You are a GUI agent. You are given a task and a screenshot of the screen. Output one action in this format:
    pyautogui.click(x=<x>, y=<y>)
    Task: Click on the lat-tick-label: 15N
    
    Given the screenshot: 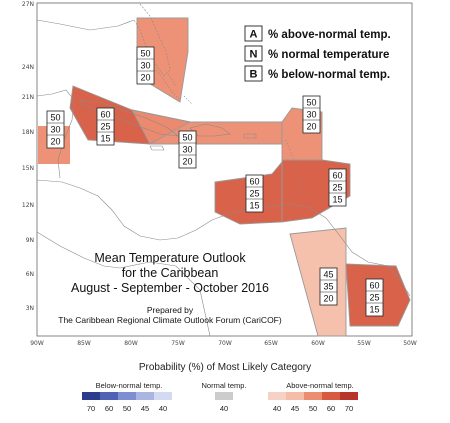 What is the action you would take?
    pyautogui.click(x=28, y=168)
    